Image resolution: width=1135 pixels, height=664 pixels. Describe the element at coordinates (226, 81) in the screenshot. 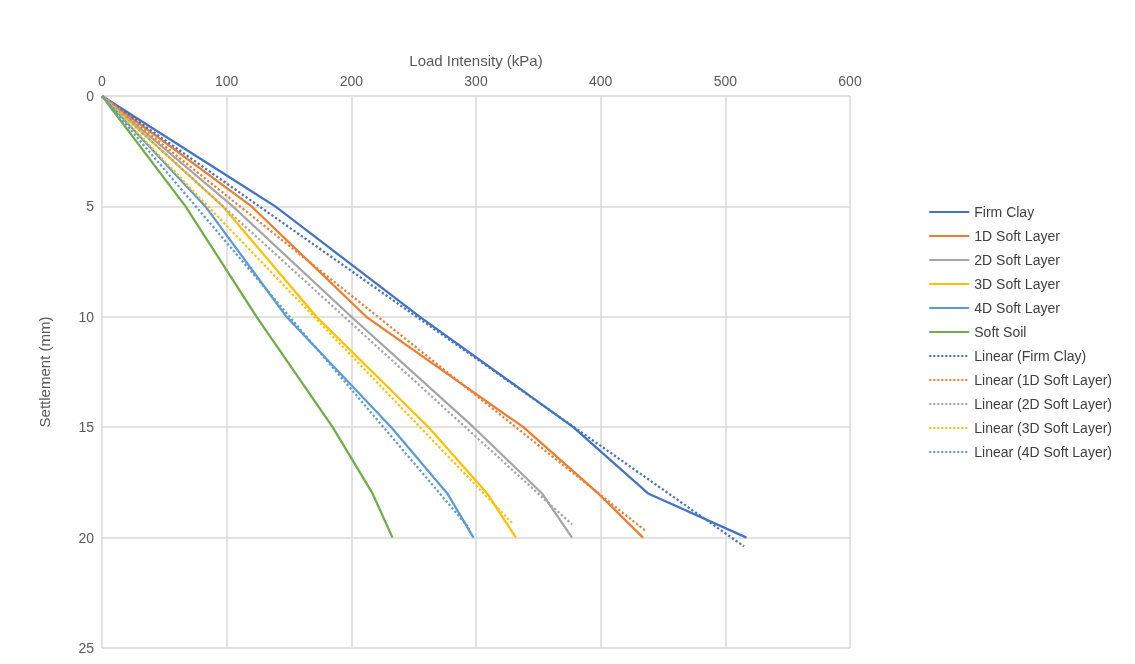

I see `x-tick-label: 100` at that location.